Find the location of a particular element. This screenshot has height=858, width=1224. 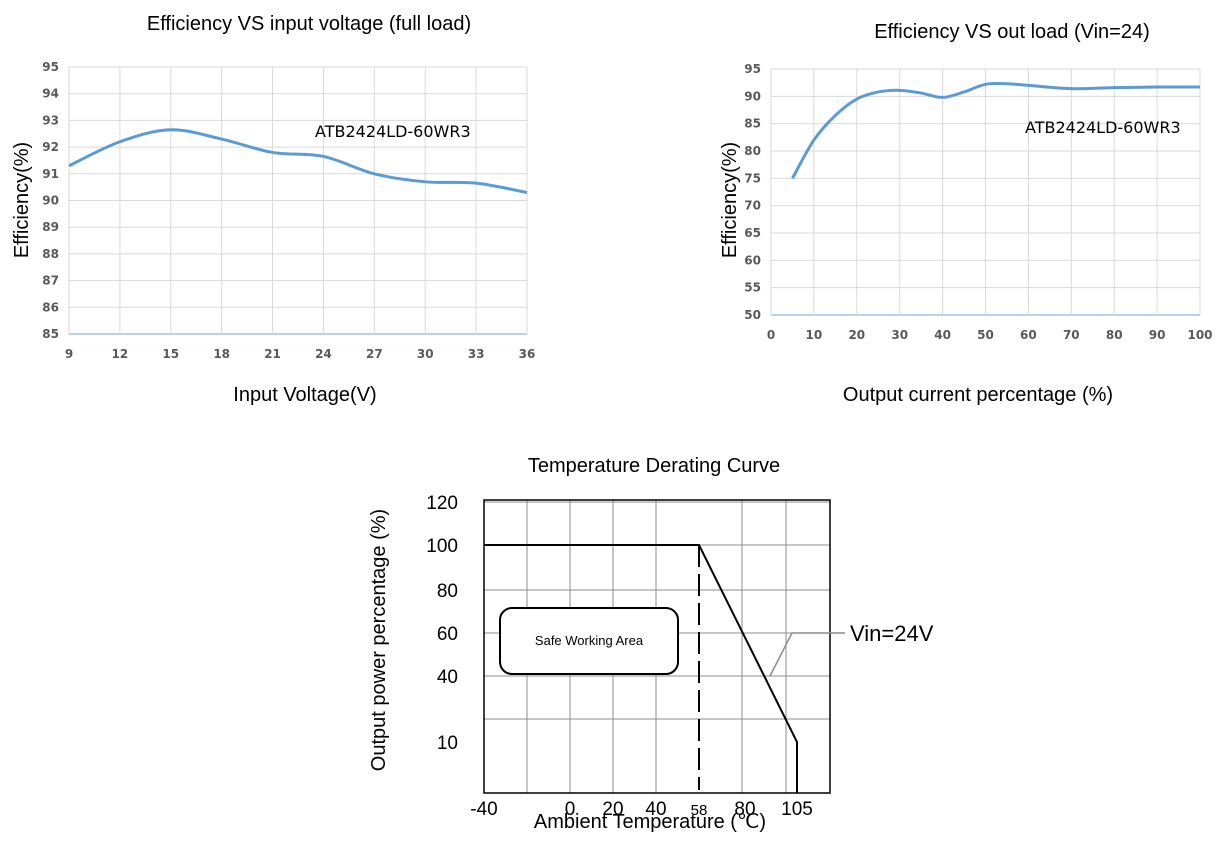

chart1-y-tick-labels: 85 86 87 88 89 90 91 92 93 94 95 is located at coordinates (50, 200).